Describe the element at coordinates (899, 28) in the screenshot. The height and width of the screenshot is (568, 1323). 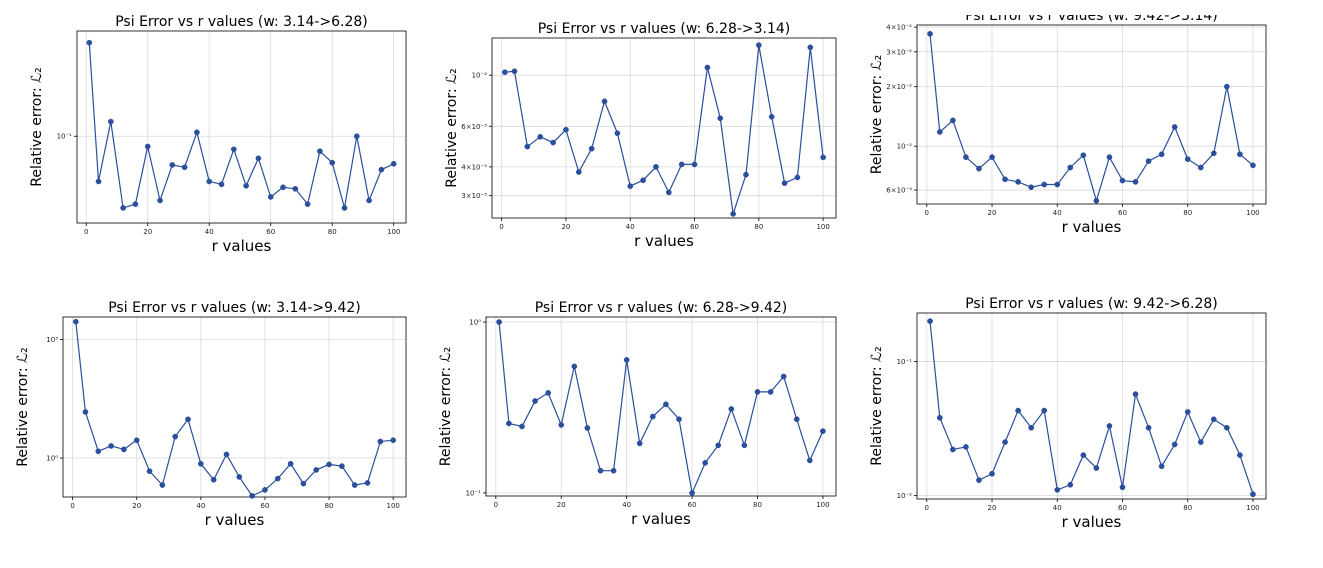
I see `y-tick-label: 4×10⁻²` at that location.